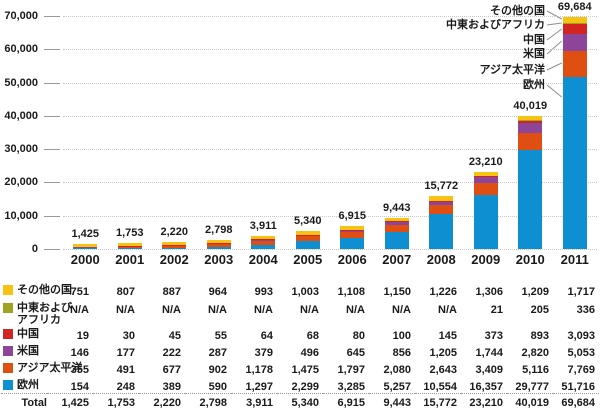 This screenshot has width=600, height=409. I want to click on legend-label-cell: 中国, so click(24, 335).